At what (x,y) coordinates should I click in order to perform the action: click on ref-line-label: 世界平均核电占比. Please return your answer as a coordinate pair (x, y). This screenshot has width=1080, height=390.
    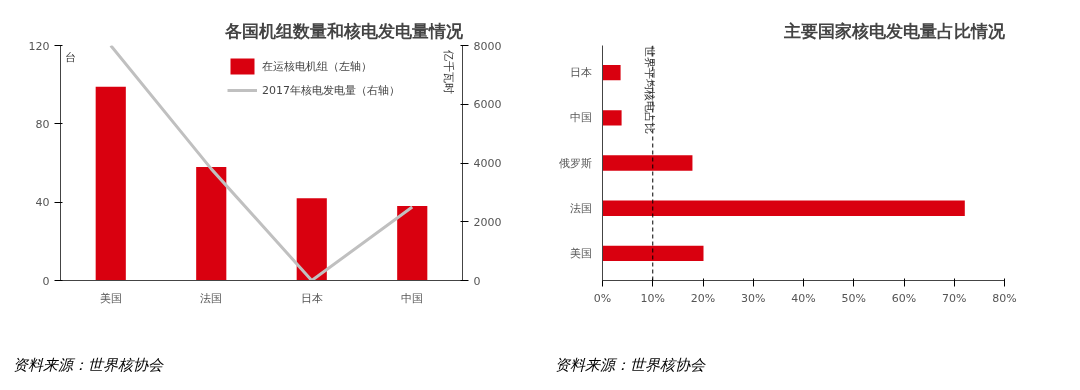
    Looking at the image, I should click on (649, 89).